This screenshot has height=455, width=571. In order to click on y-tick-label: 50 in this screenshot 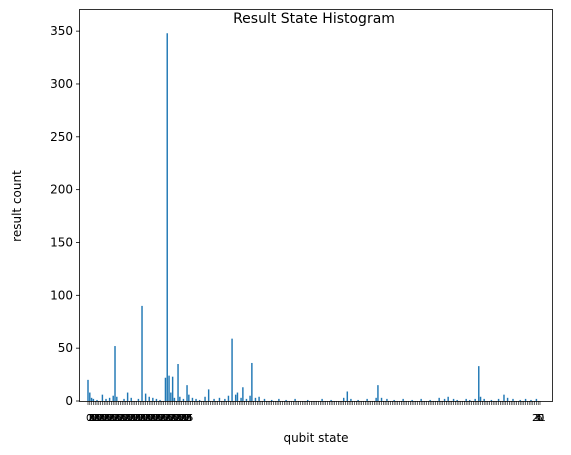, I will do `click(65, 348)`.